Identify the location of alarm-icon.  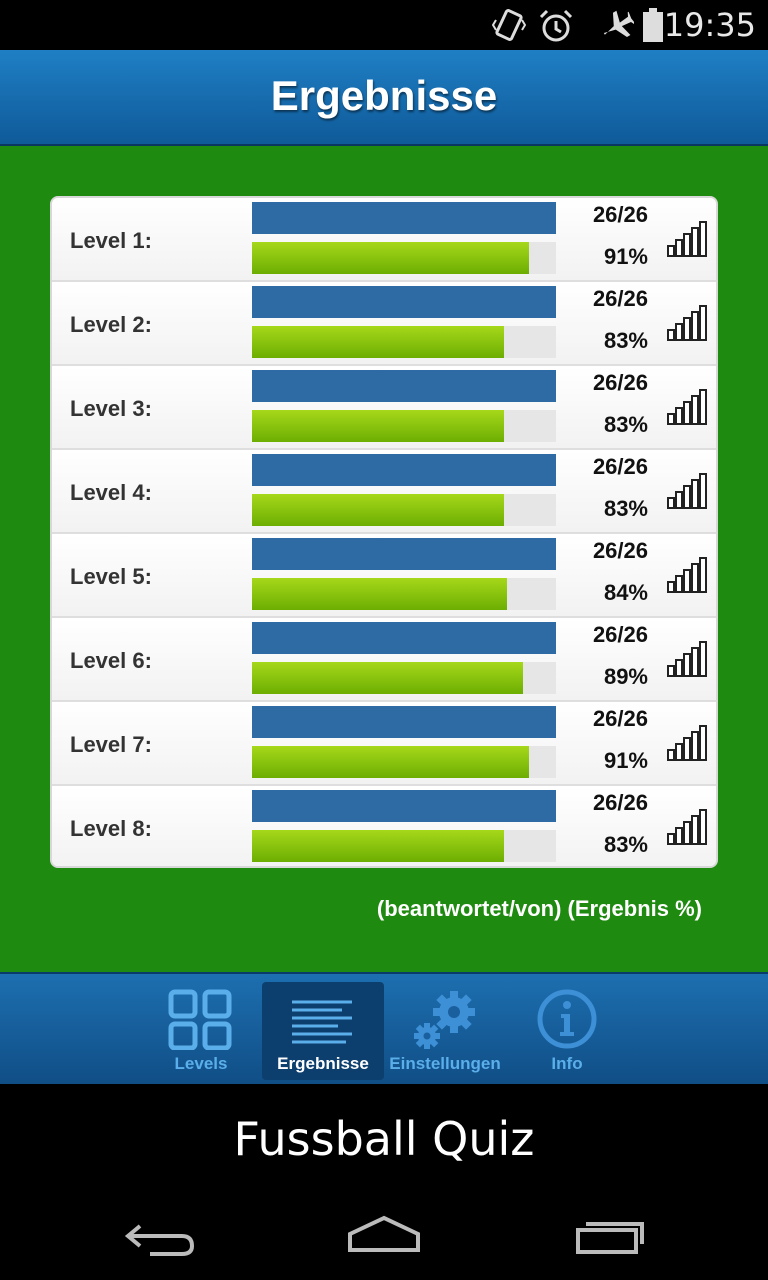
(556, 25).